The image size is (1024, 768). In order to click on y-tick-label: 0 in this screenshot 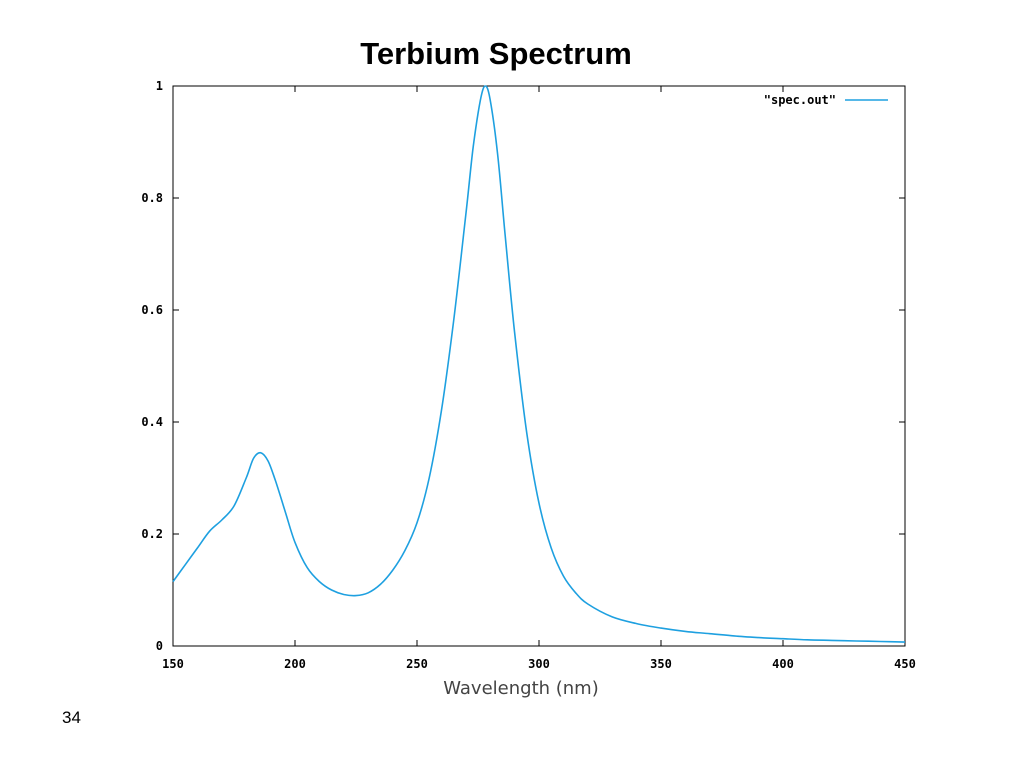, I will do `click(159, 646)`.